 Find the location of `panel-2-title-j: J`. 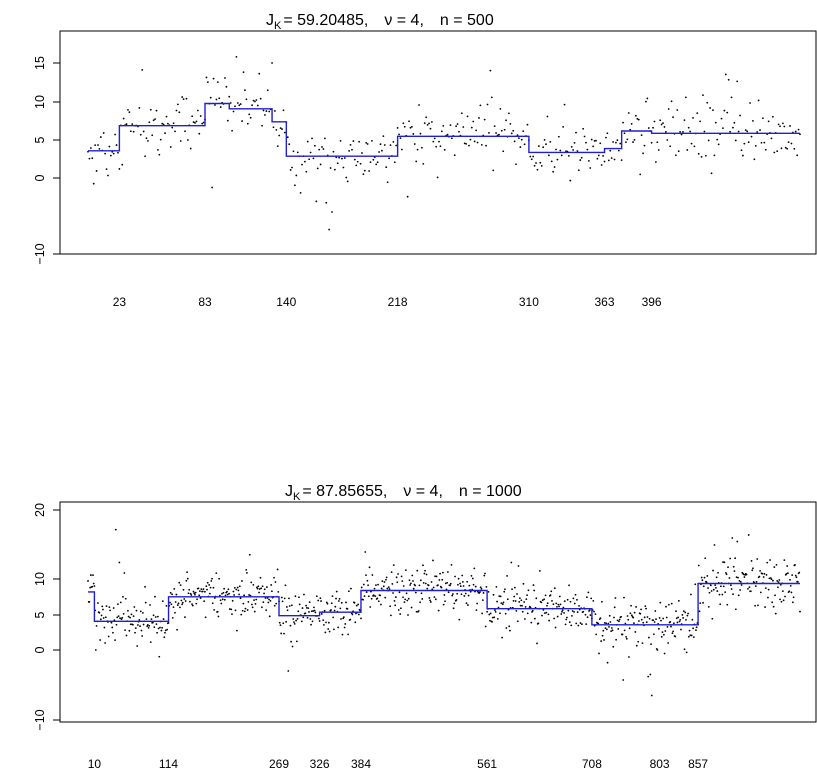

panel-2-title-j: J is located at coordinates (289, 491).